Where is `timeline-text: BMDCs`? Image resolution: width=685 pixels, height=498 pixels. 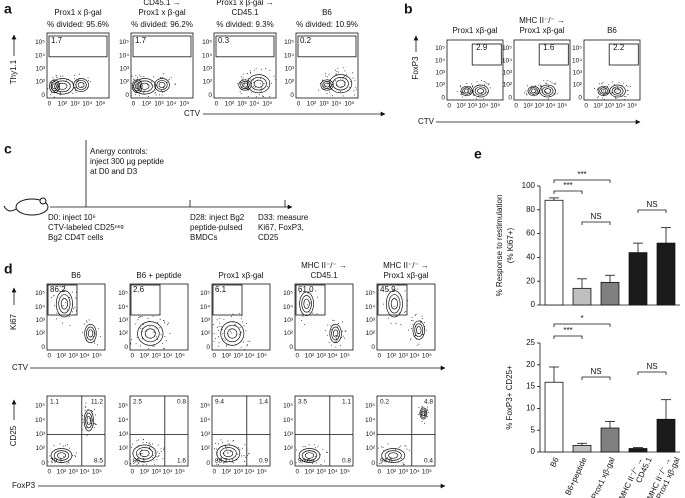
timeline-text: BMDCs is located at coordinates (204, 237).